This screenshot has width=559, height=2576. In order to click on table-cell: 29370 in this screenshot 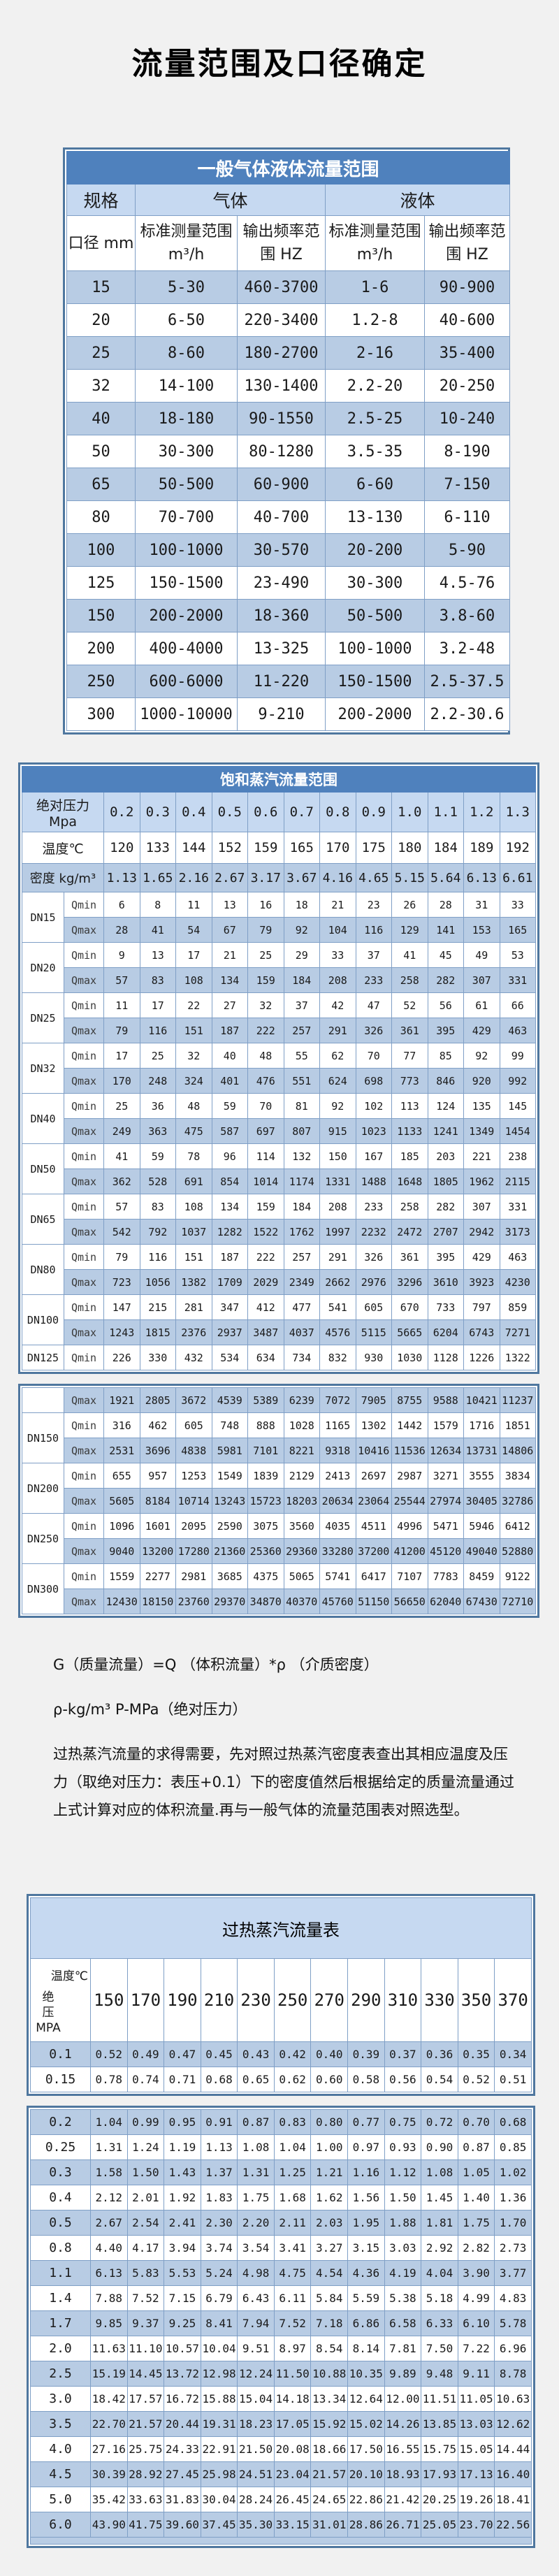, I will do `click(229, 1601)`.